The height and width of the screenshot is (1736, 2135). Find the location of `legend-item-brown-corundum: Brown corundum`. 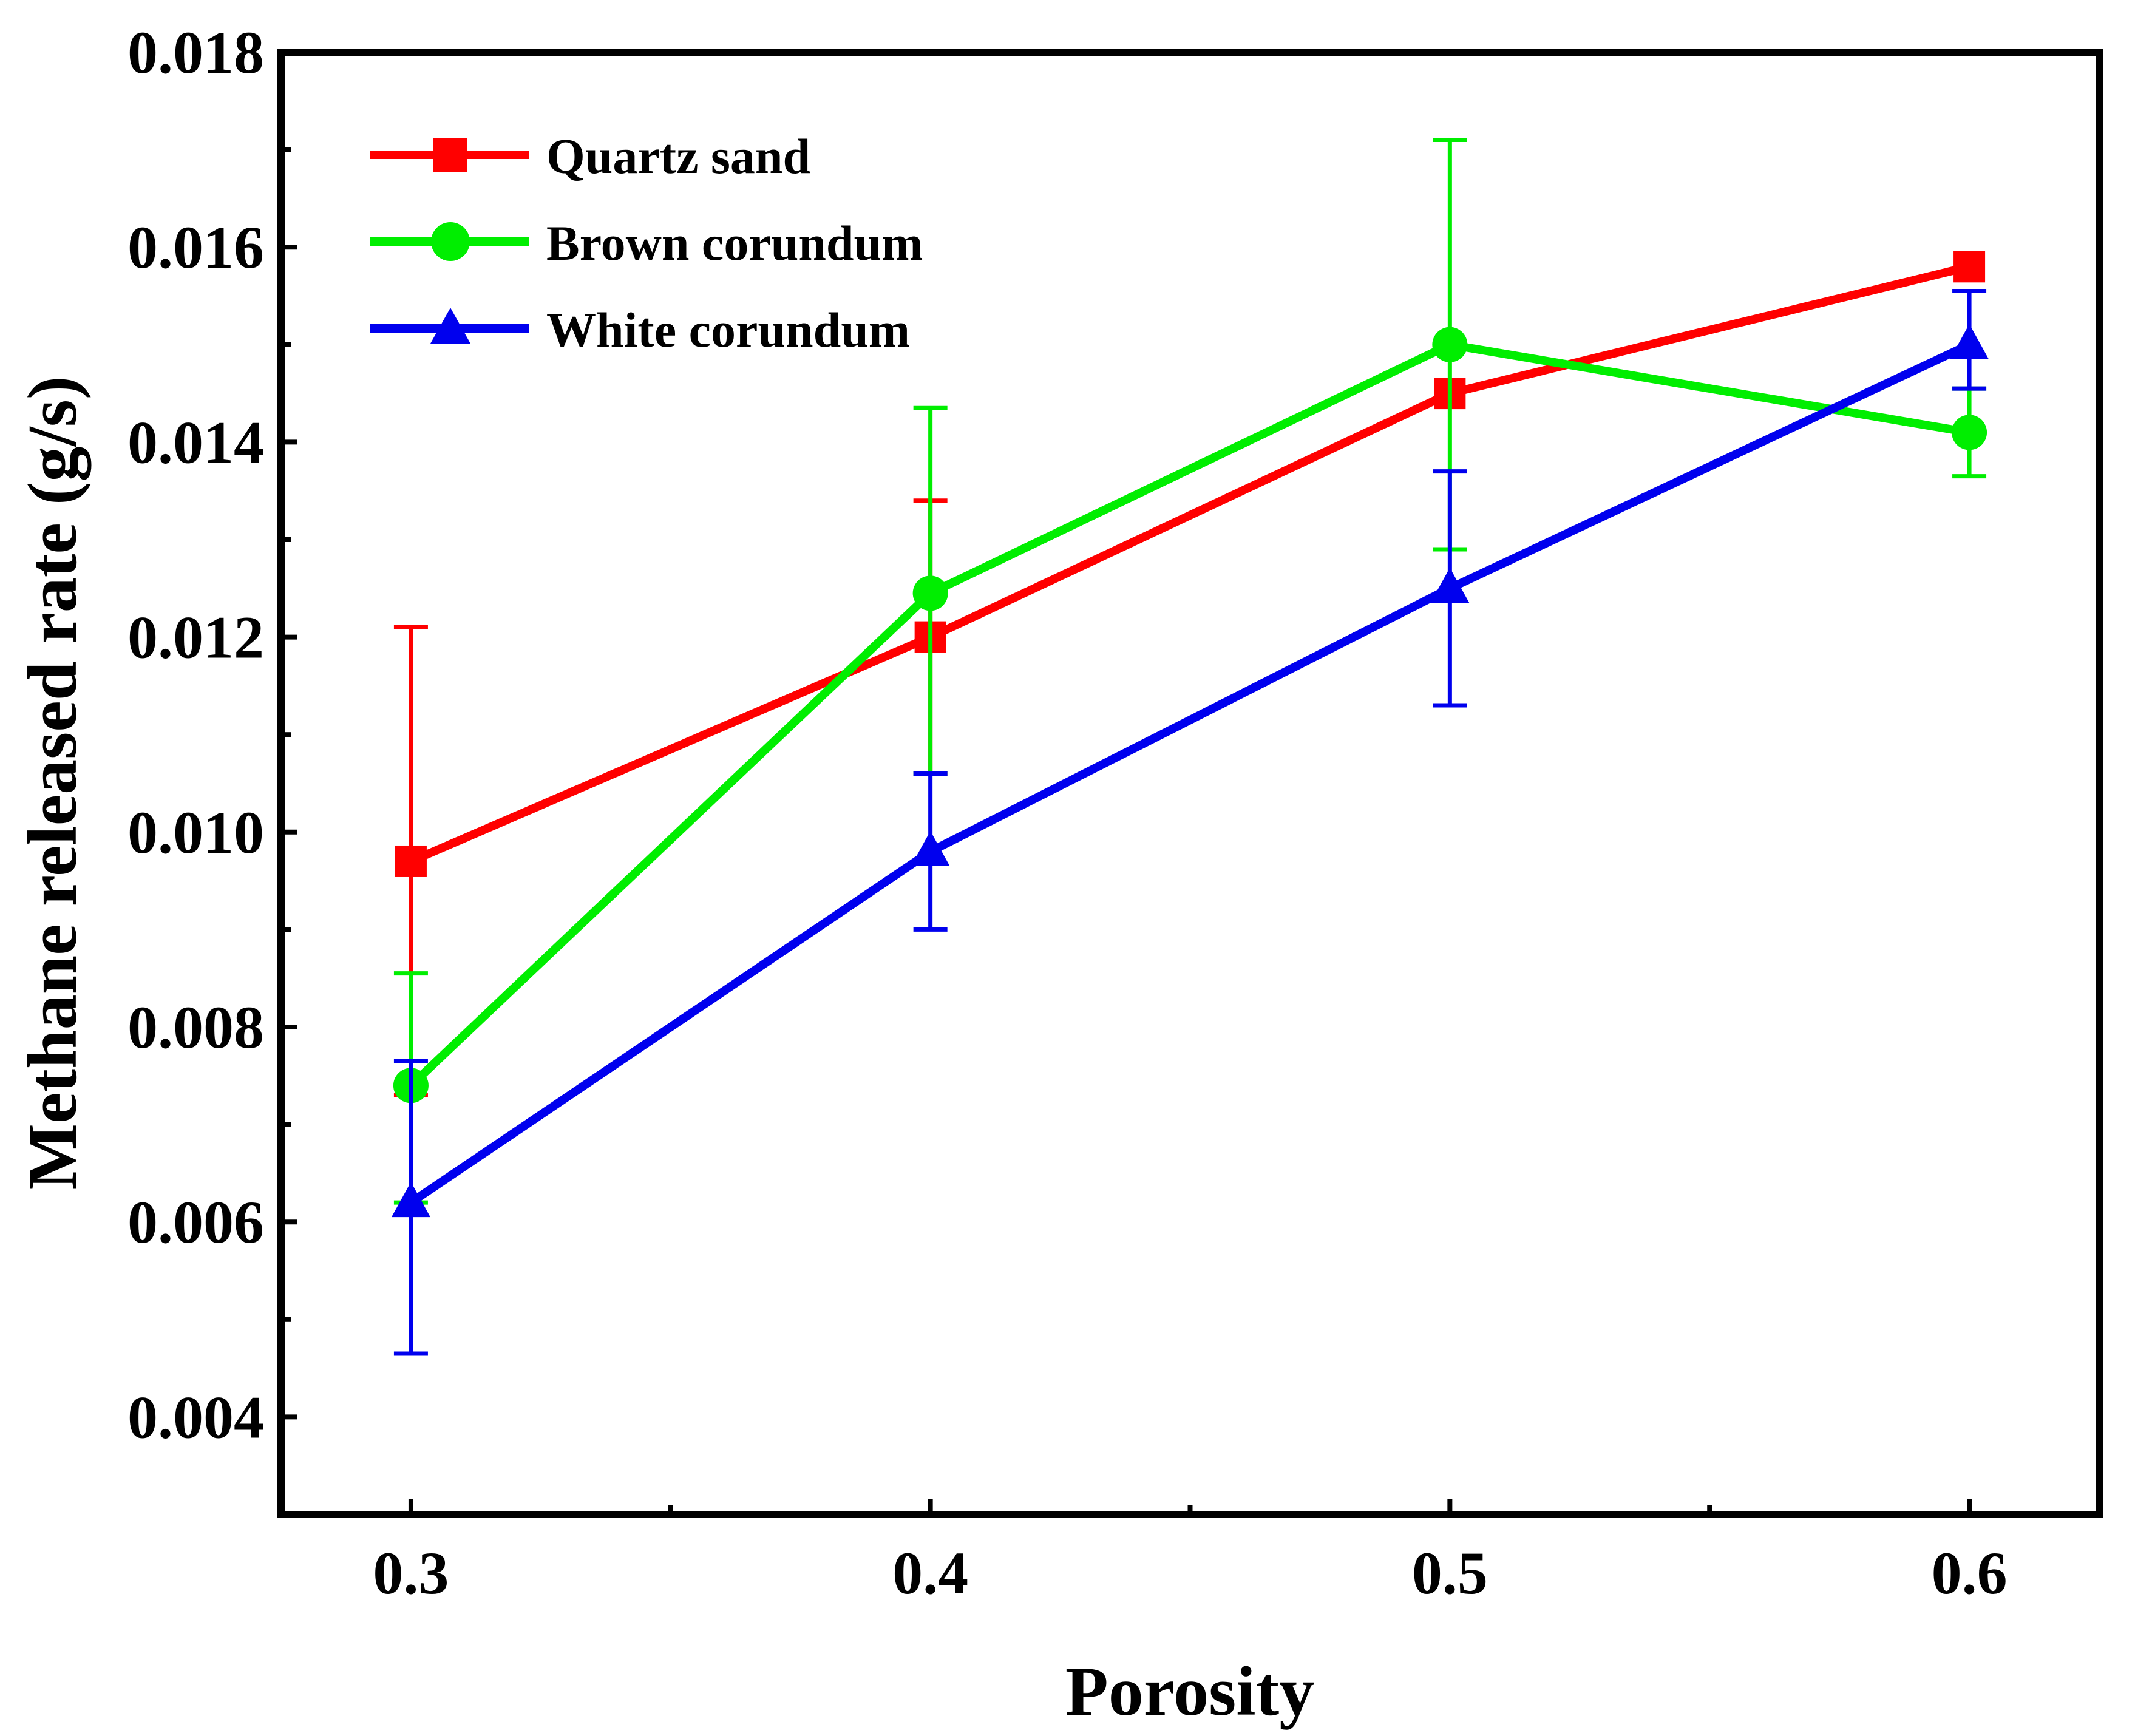

legend-item-brown-corundum: Brown corundum is located at coordinates (646, 243).